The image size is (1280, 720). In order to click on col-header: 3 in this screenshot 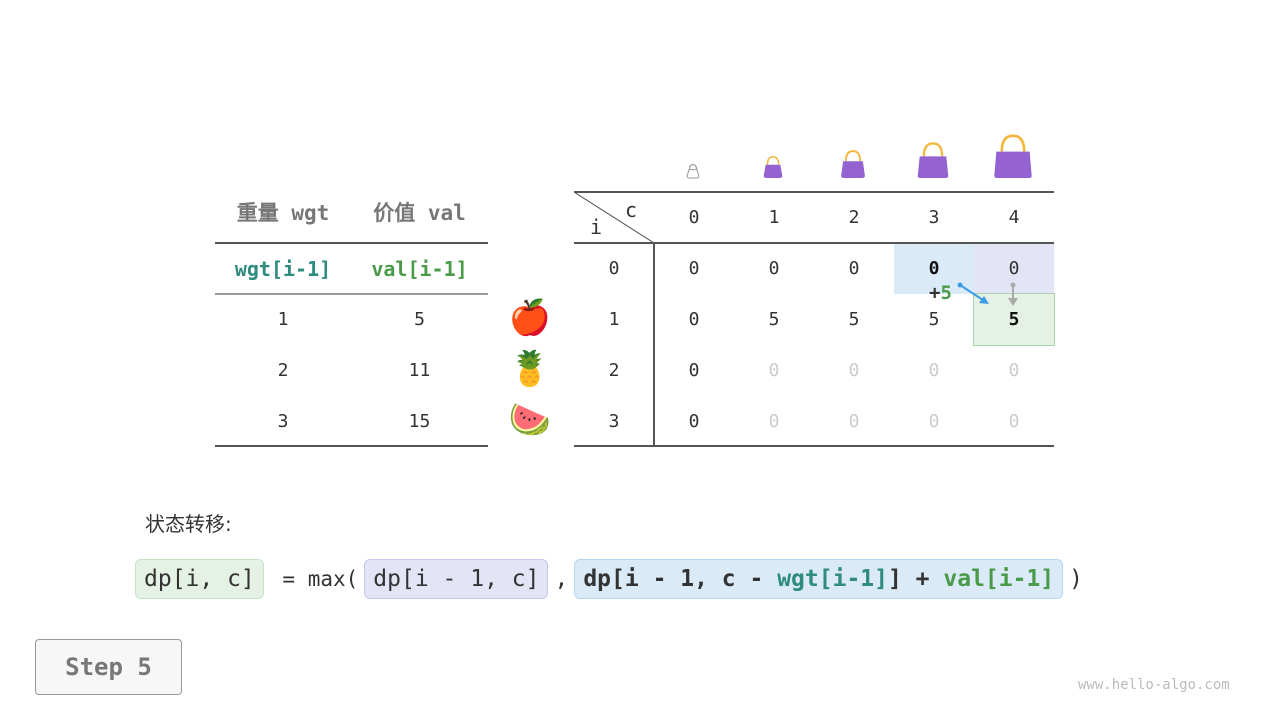, I will do `click(934, 217)`.